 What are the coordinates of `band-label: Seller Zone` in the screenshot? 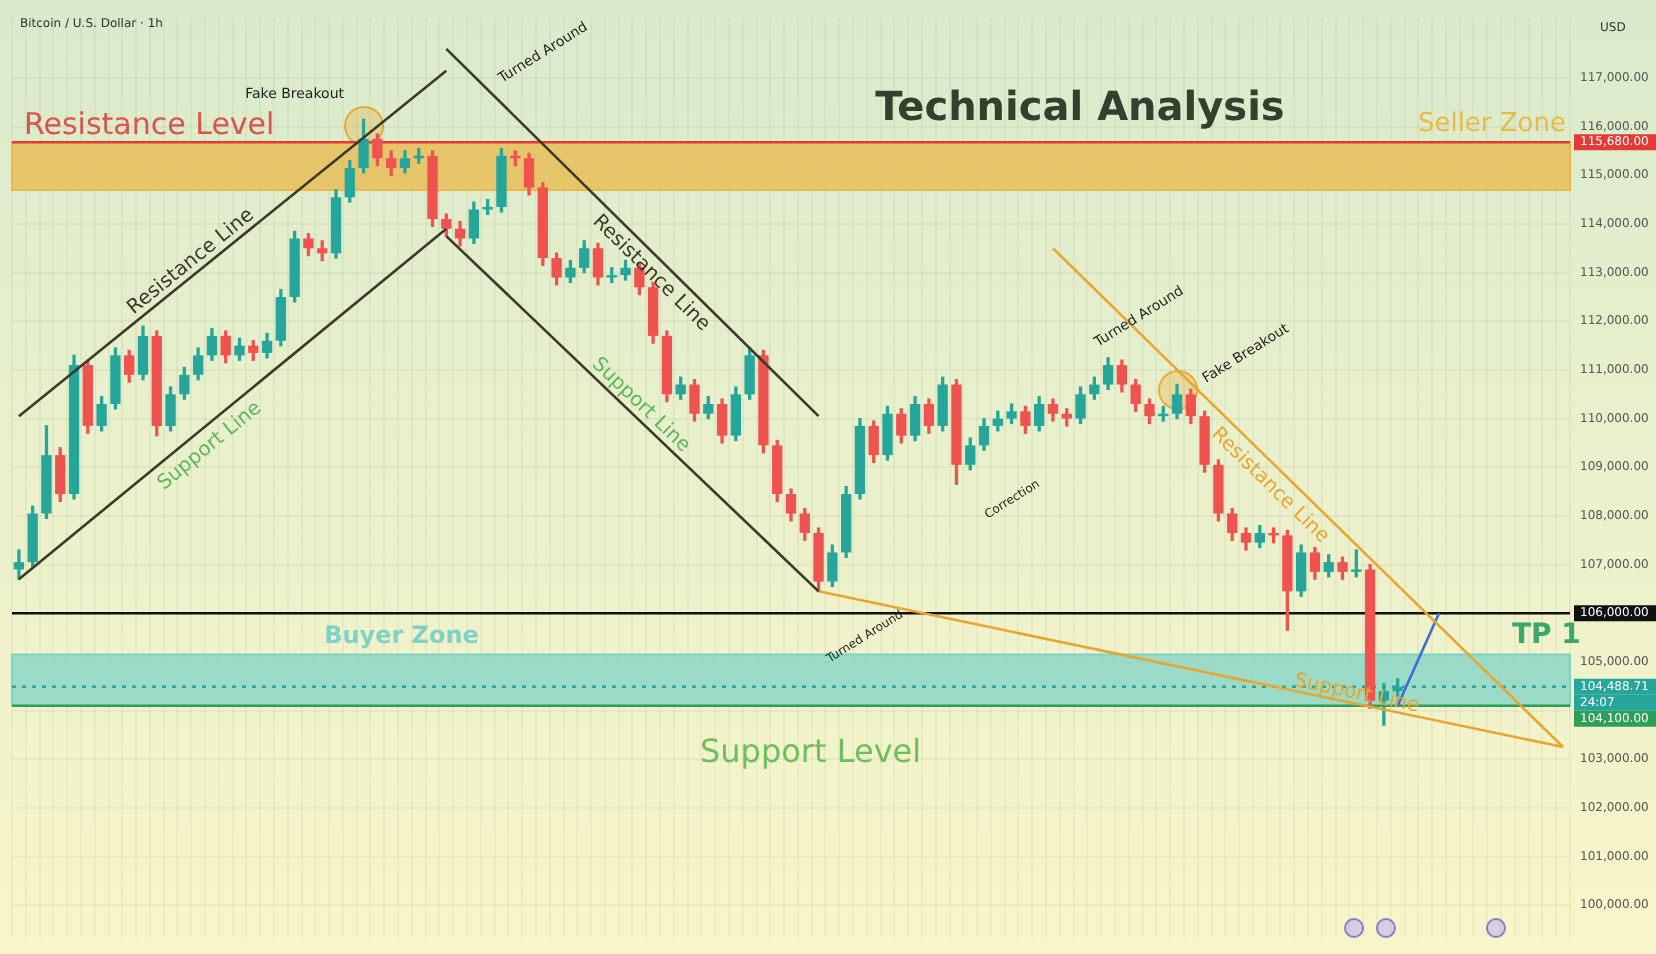 It's located at (1491, 124).